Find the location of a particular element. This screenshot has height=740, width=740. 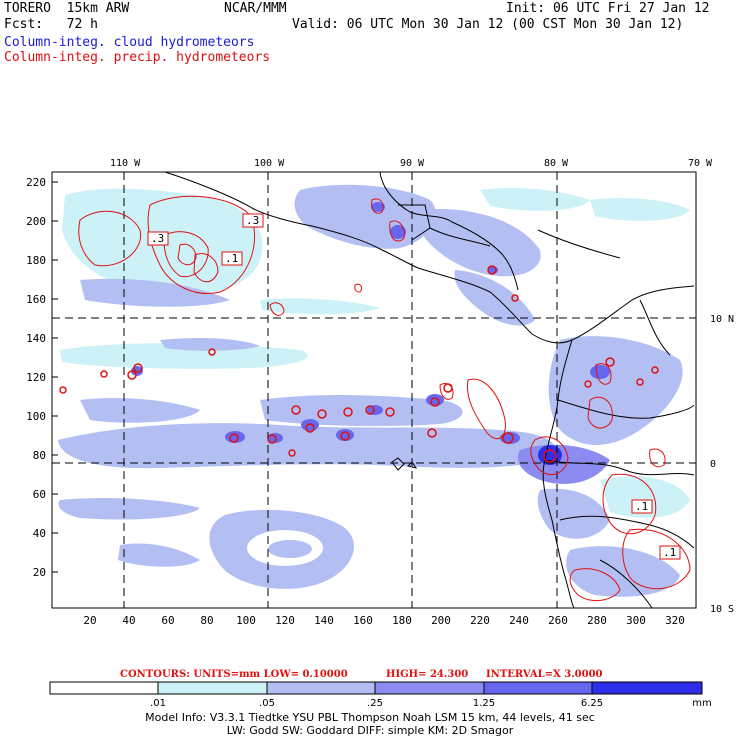

colorbar is located at coordinates (376, 688).